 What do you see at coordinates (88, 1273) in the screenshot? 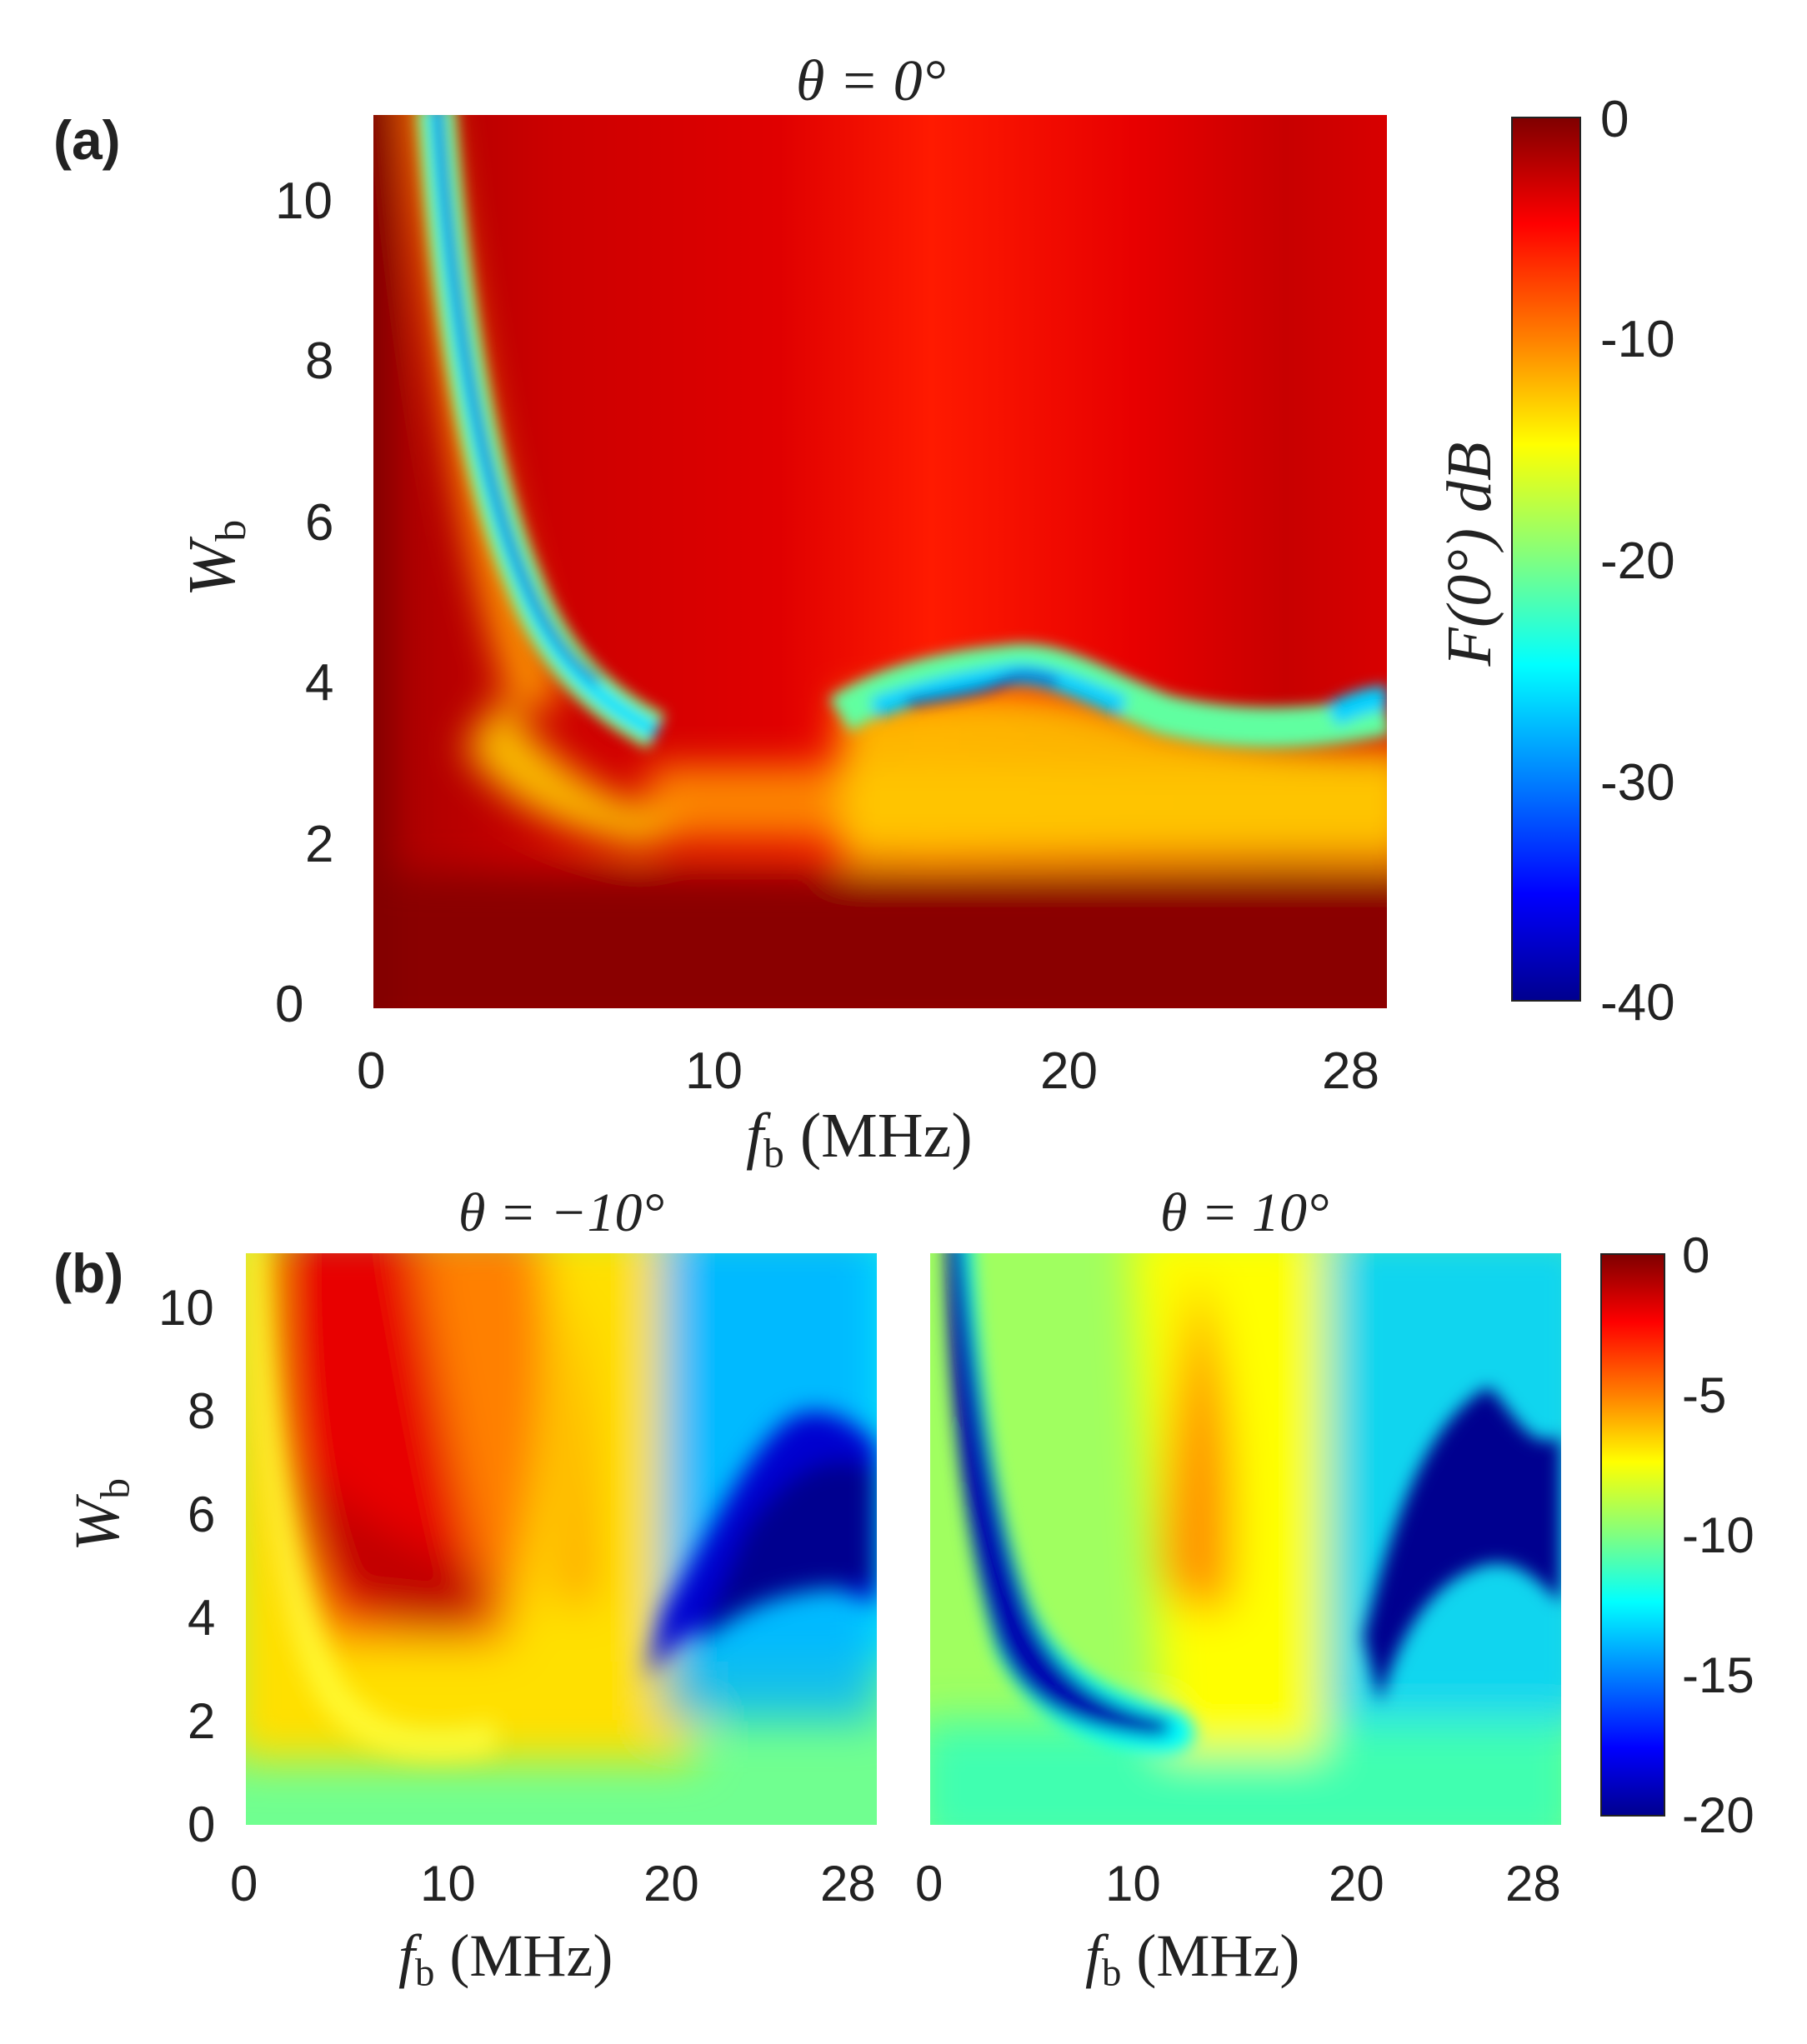
I see `panel-b-letter: (b)` at bounding box center [88, 1273].